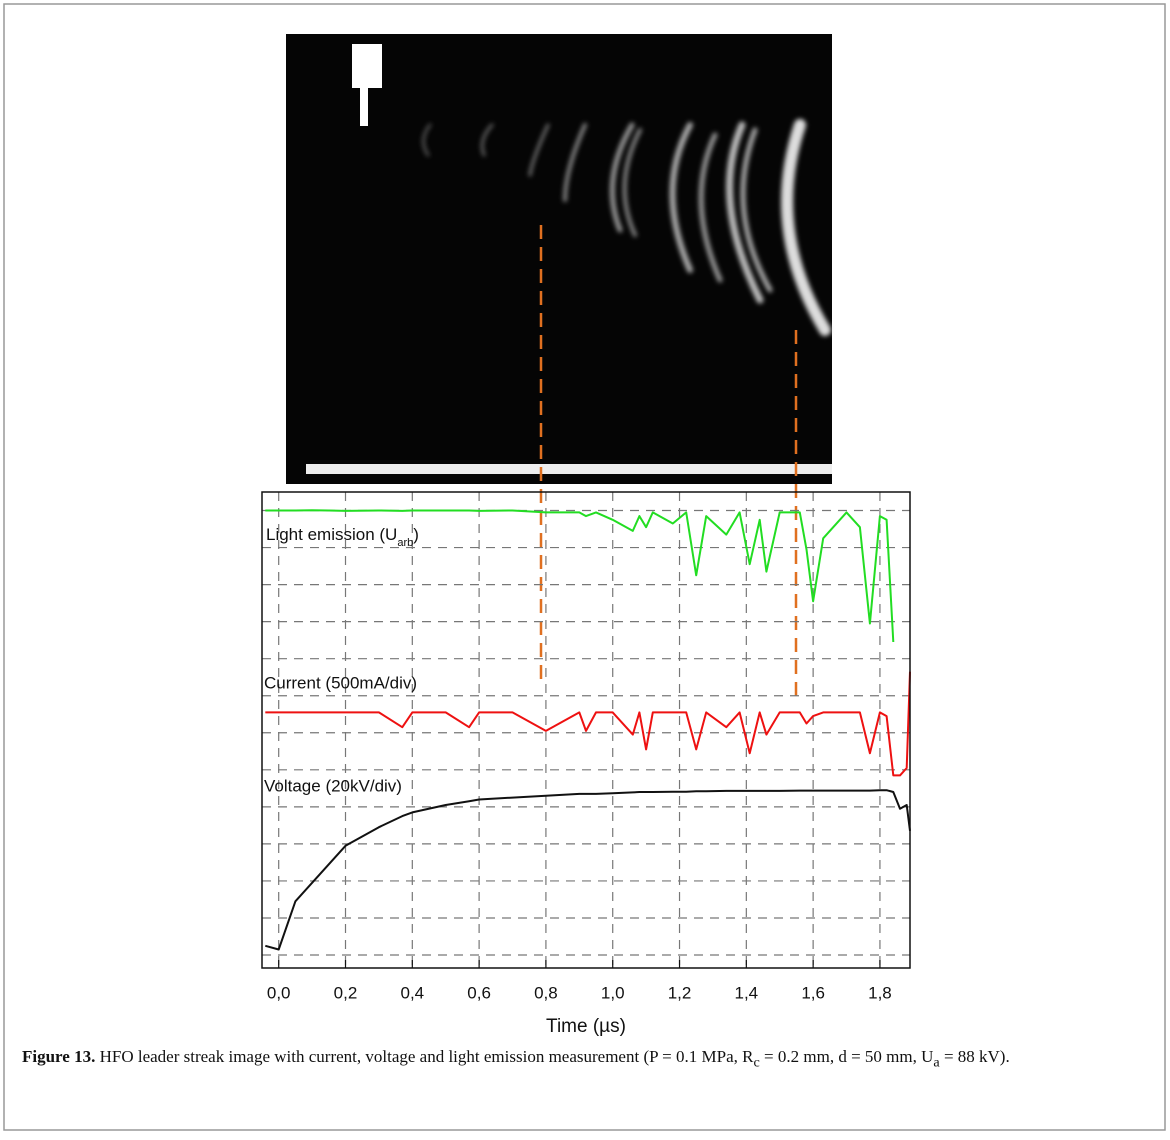 The width and height of the screenshot is (1170, 1140). I want to click on x-tick-label: 0,6, so click(479, 992).